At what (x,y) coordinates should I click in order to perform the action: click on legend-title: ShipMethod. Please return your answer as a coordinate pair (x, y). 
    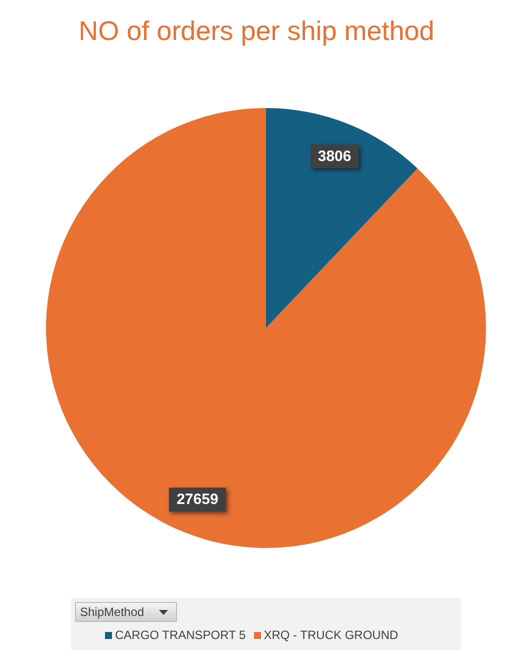
    Looking at the image, I should click on (112, 612).